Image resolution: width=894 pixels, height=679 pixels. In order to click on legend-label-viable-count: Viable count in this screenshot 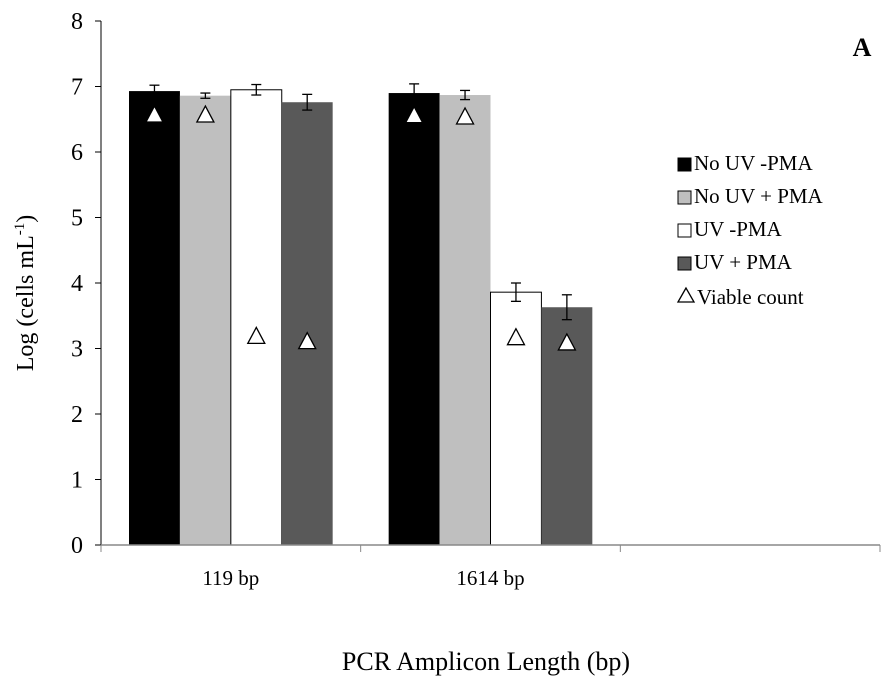, I will do `click(750, 297)`.